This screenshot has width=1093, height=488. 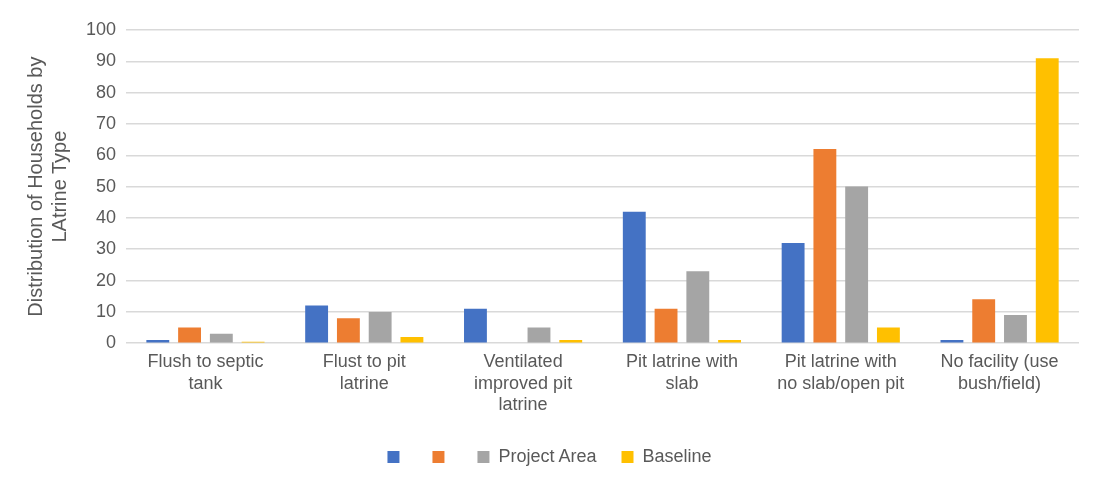 What do you see at coordinates (106, 185) in the screenshot?
I see `y-tick-label: 50` at bounding box center [106, 185].